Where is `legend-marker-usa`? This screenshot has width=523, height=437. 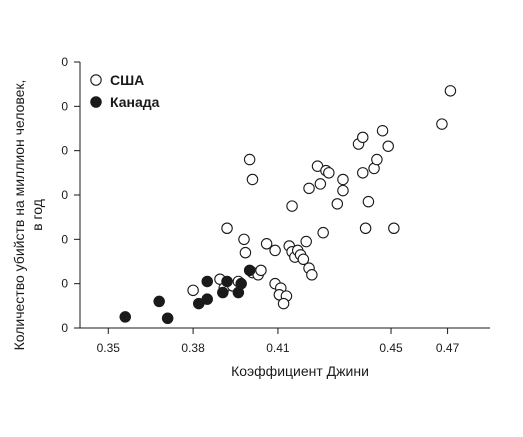
legend-marker-usa is located at coordinates (96, 80).